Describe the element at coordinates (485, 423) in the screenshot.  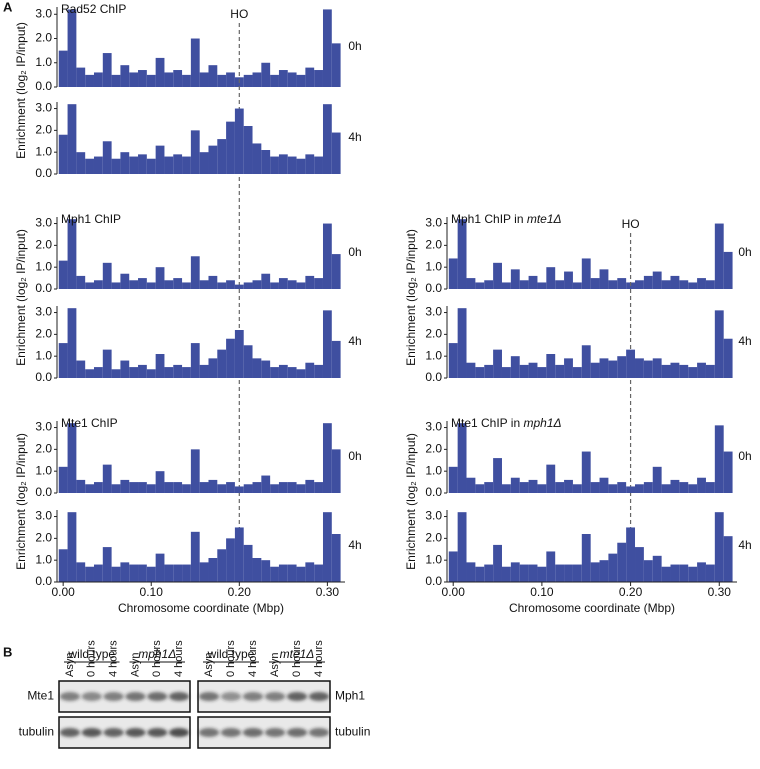
I see `title-text: Mte1 ChIP in` at that location.